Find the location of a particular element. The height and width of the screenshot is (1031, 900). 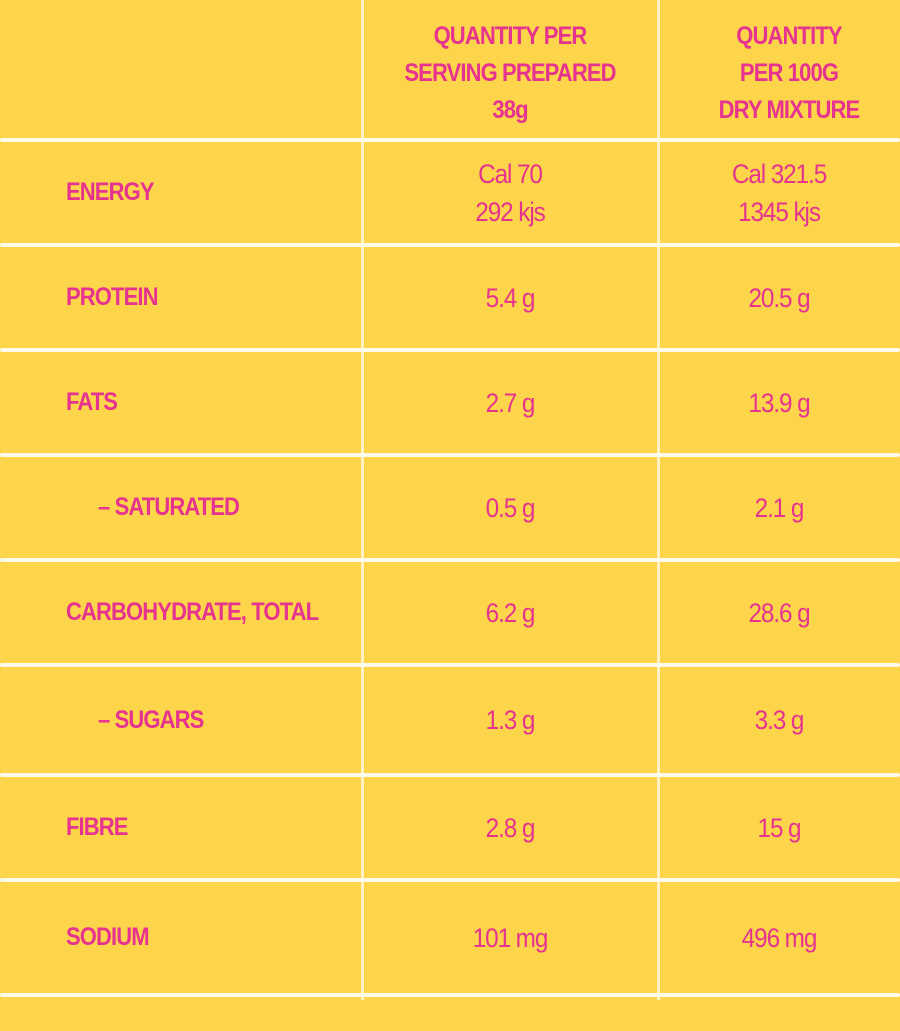

value-line: 2.1 g is located at coordinates (779, 507).